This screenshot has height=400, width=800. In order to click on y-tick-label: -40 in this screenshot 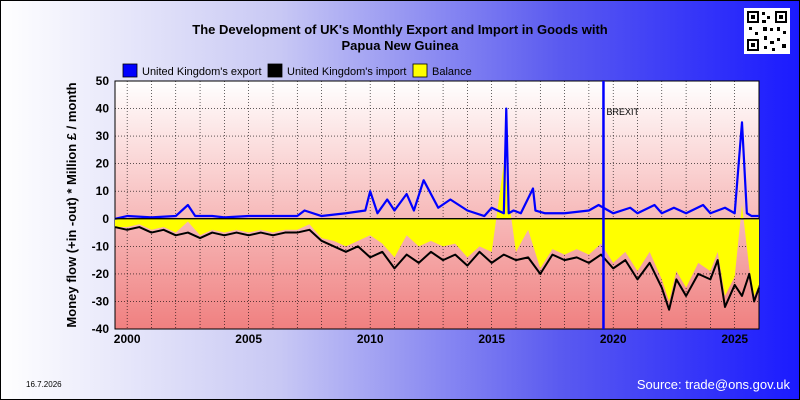, I will do `click(101, 329)`.